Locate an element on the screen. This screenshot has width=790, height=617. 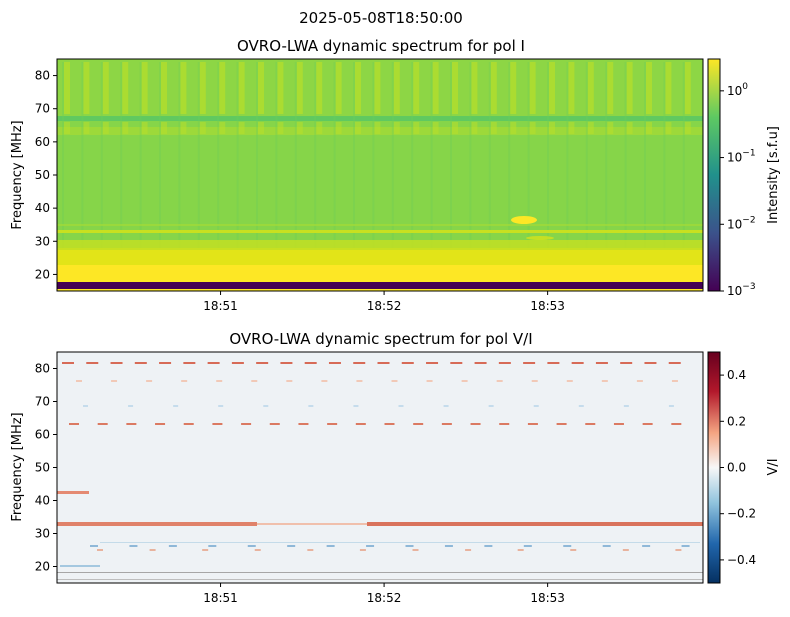
colorbar-tick-label: −0.2 is located at coordinates (741, 514).